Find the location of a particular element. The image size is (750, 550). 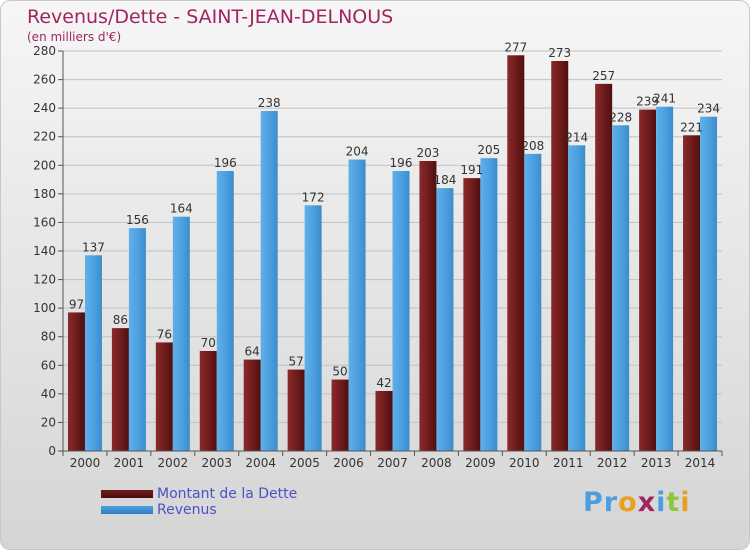

x-tick-label: 2009 is located at coordinates (480, 463).